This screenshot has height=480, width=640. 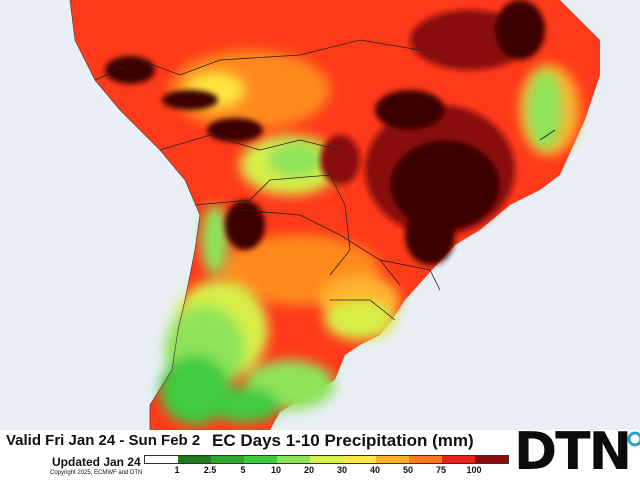 What do you see at coordinates (408, 470) in the screenshot?
I see `color-scale-tick: 50` at bounding box center [408, 470].